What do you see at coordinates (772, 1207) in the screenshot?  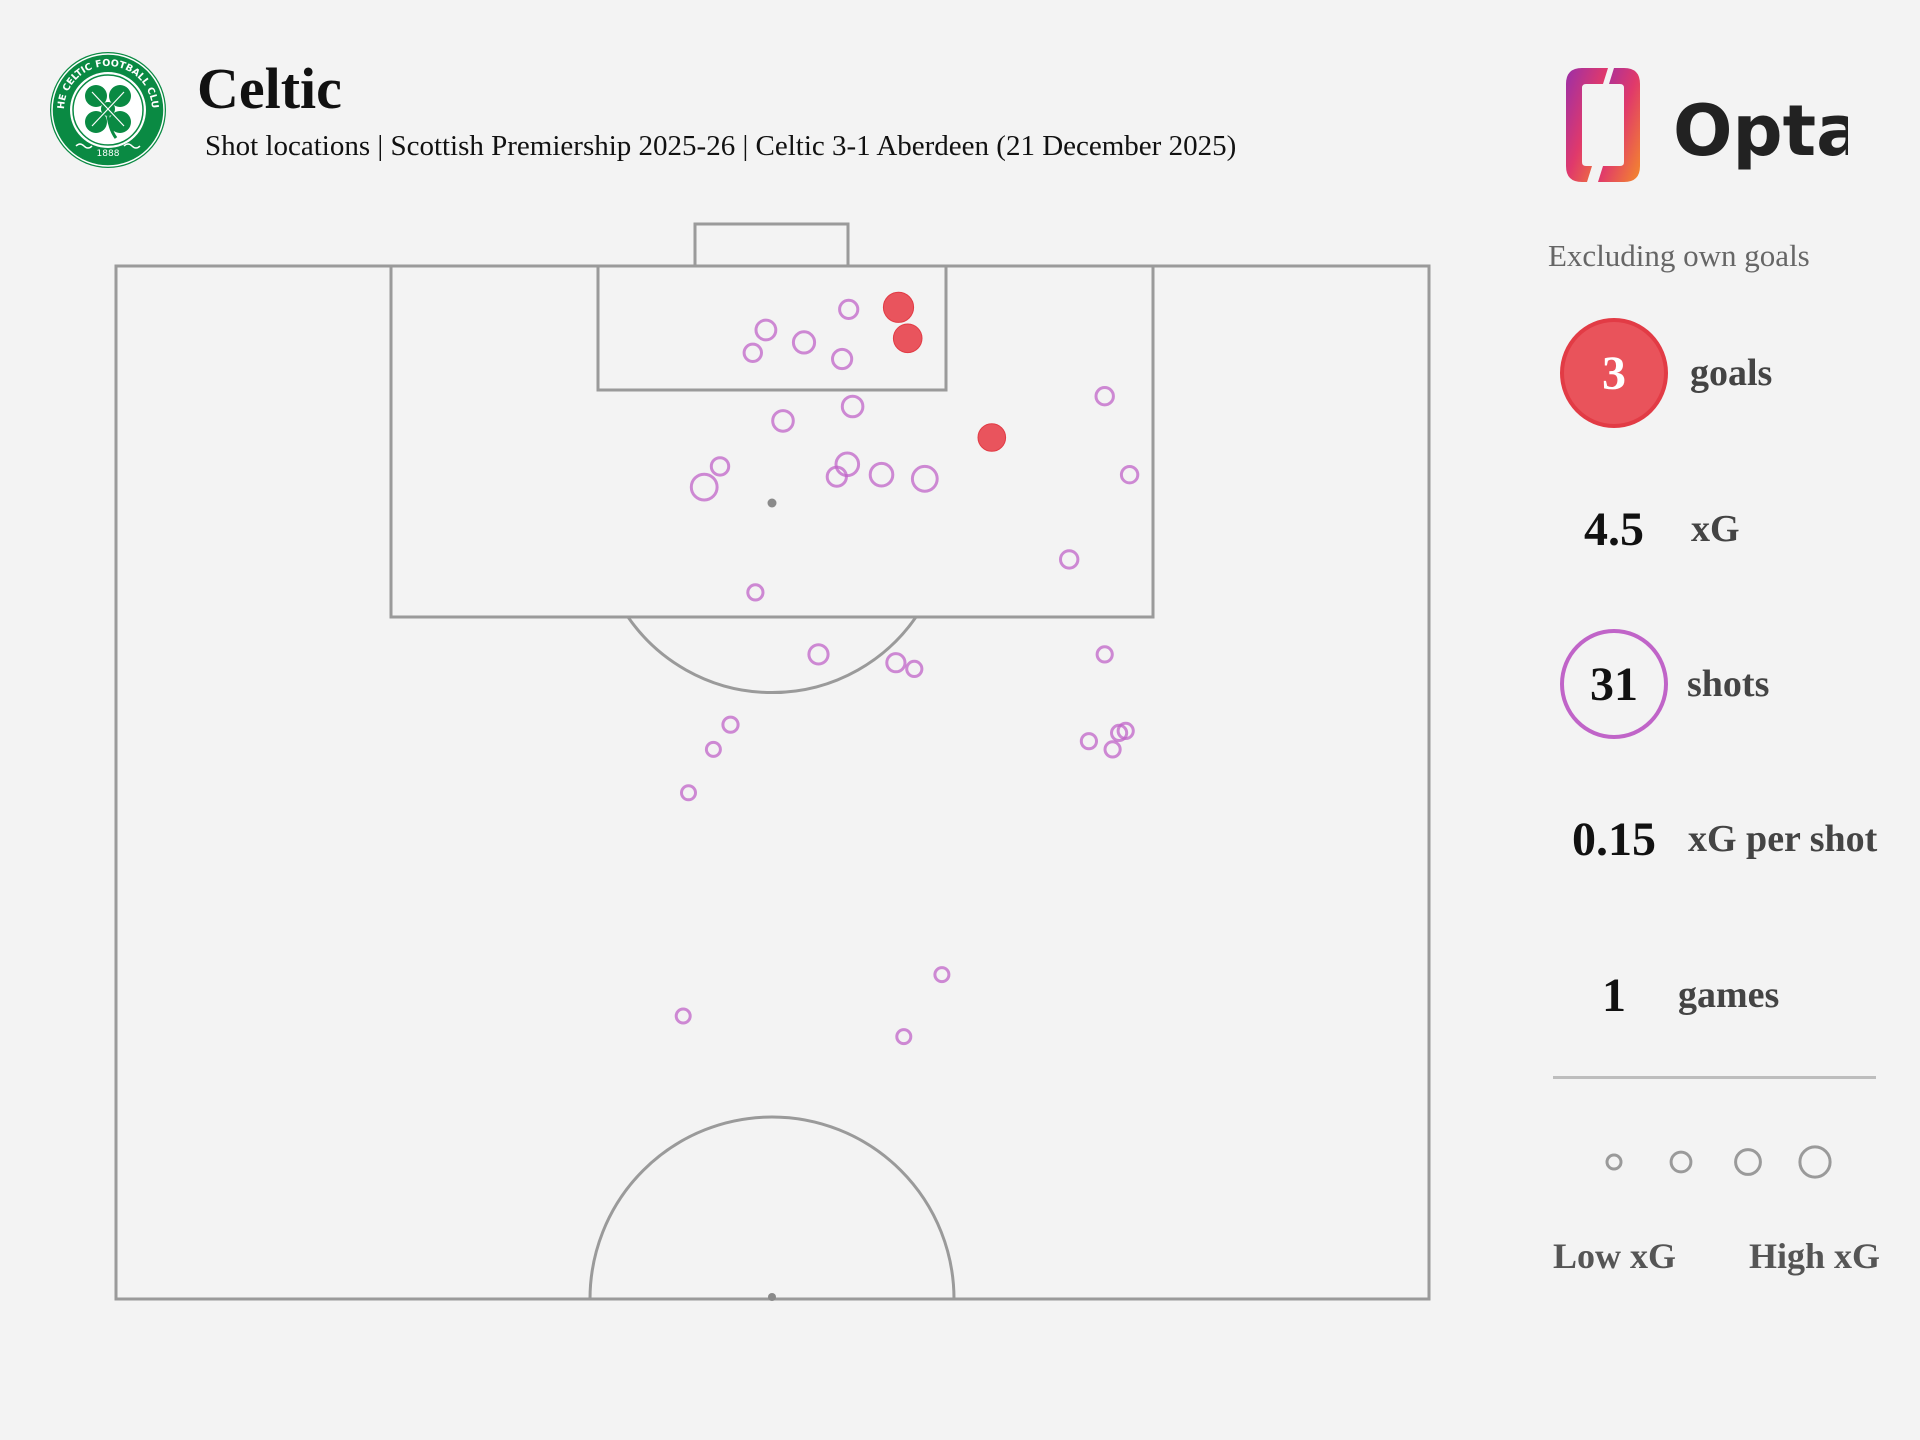 I see `centre-circle` at bounding box center [772, 1207].